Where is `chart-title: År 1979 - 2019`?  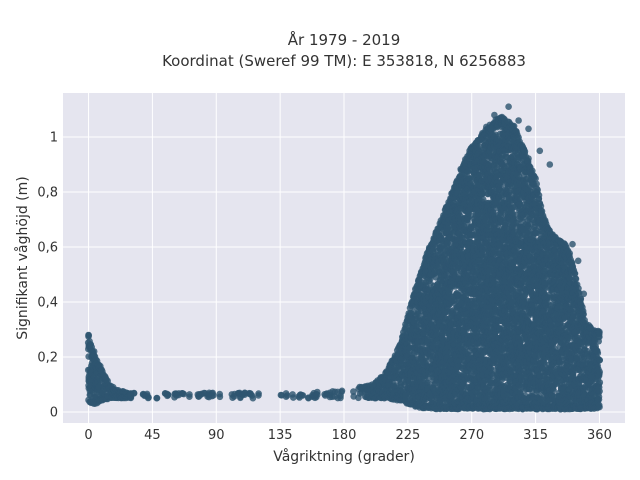 chart-title: År 1979 - 2019 is located at coordinates (344, 39).